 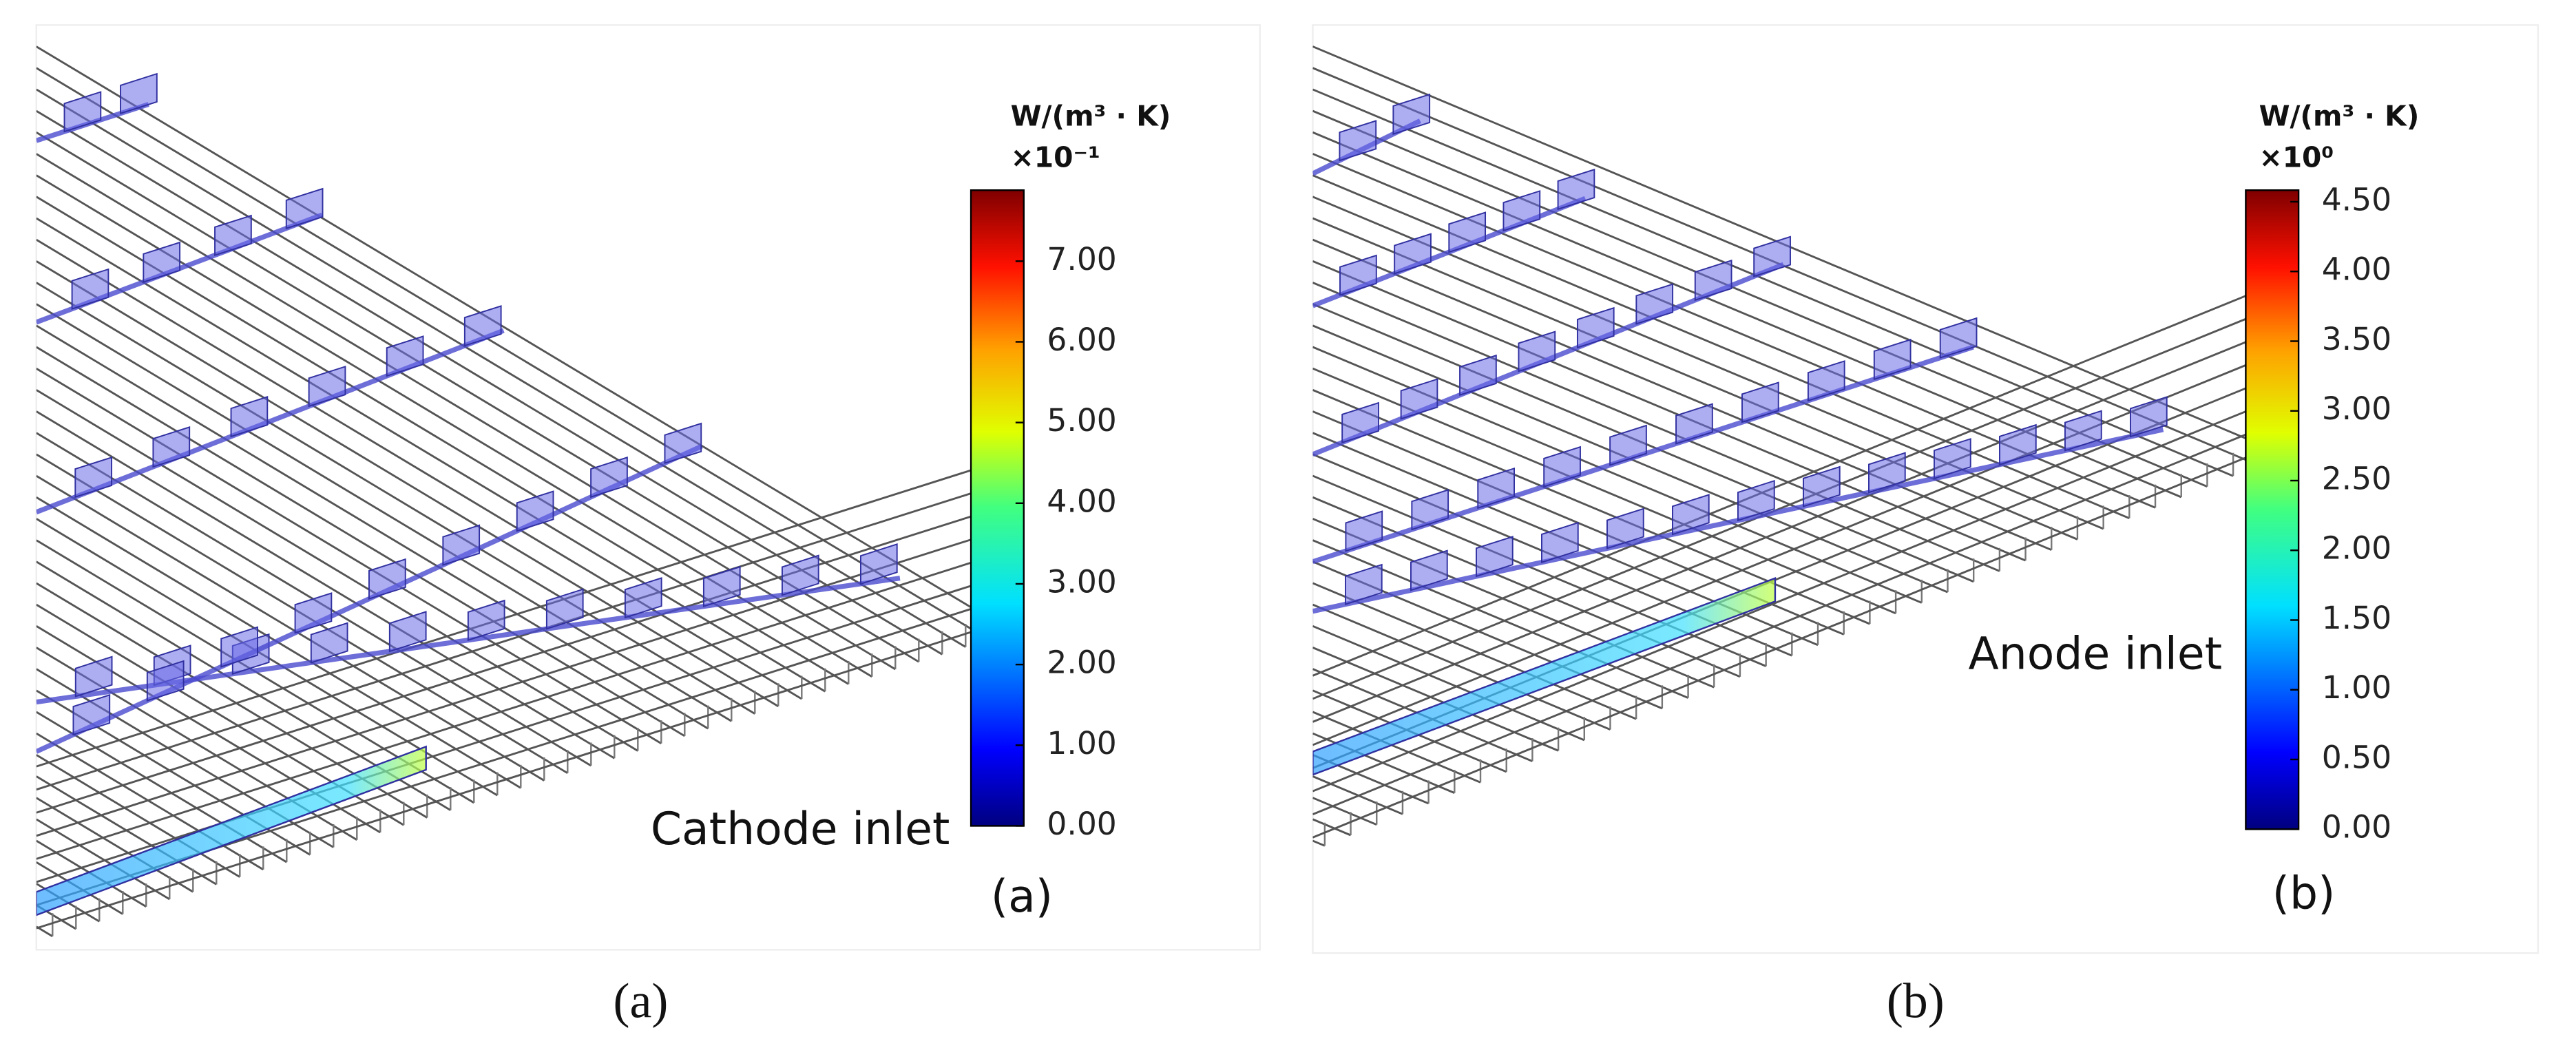 I want to click on colorbar-tick-label: 3.50, so click(x=2356, y=339).